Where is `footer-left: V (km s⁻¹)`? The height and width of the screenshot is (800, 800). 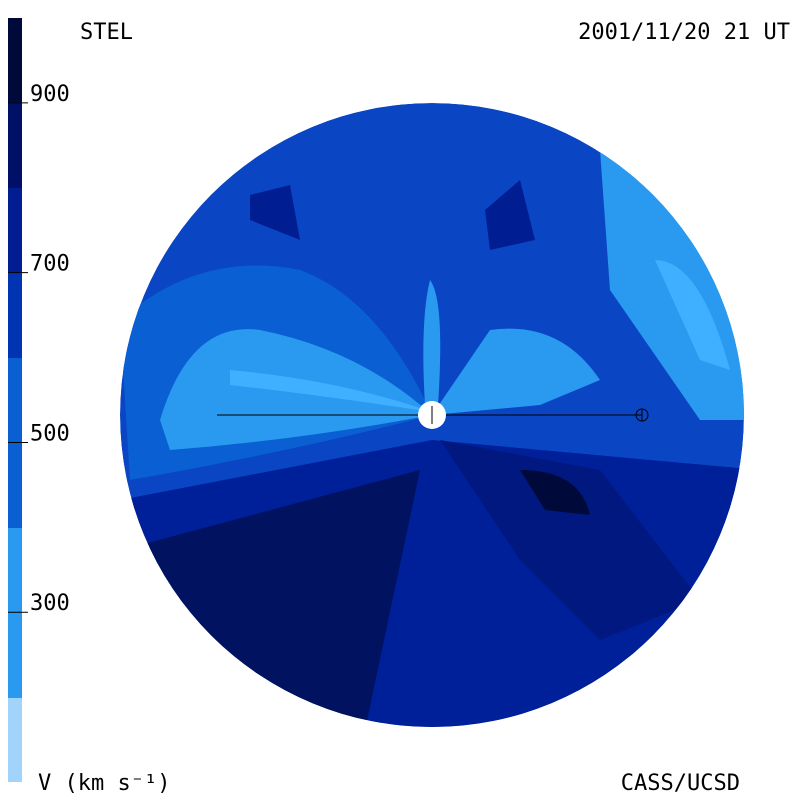
footer-left: V (km s⁻¹) is located at coordinates (104, 783).